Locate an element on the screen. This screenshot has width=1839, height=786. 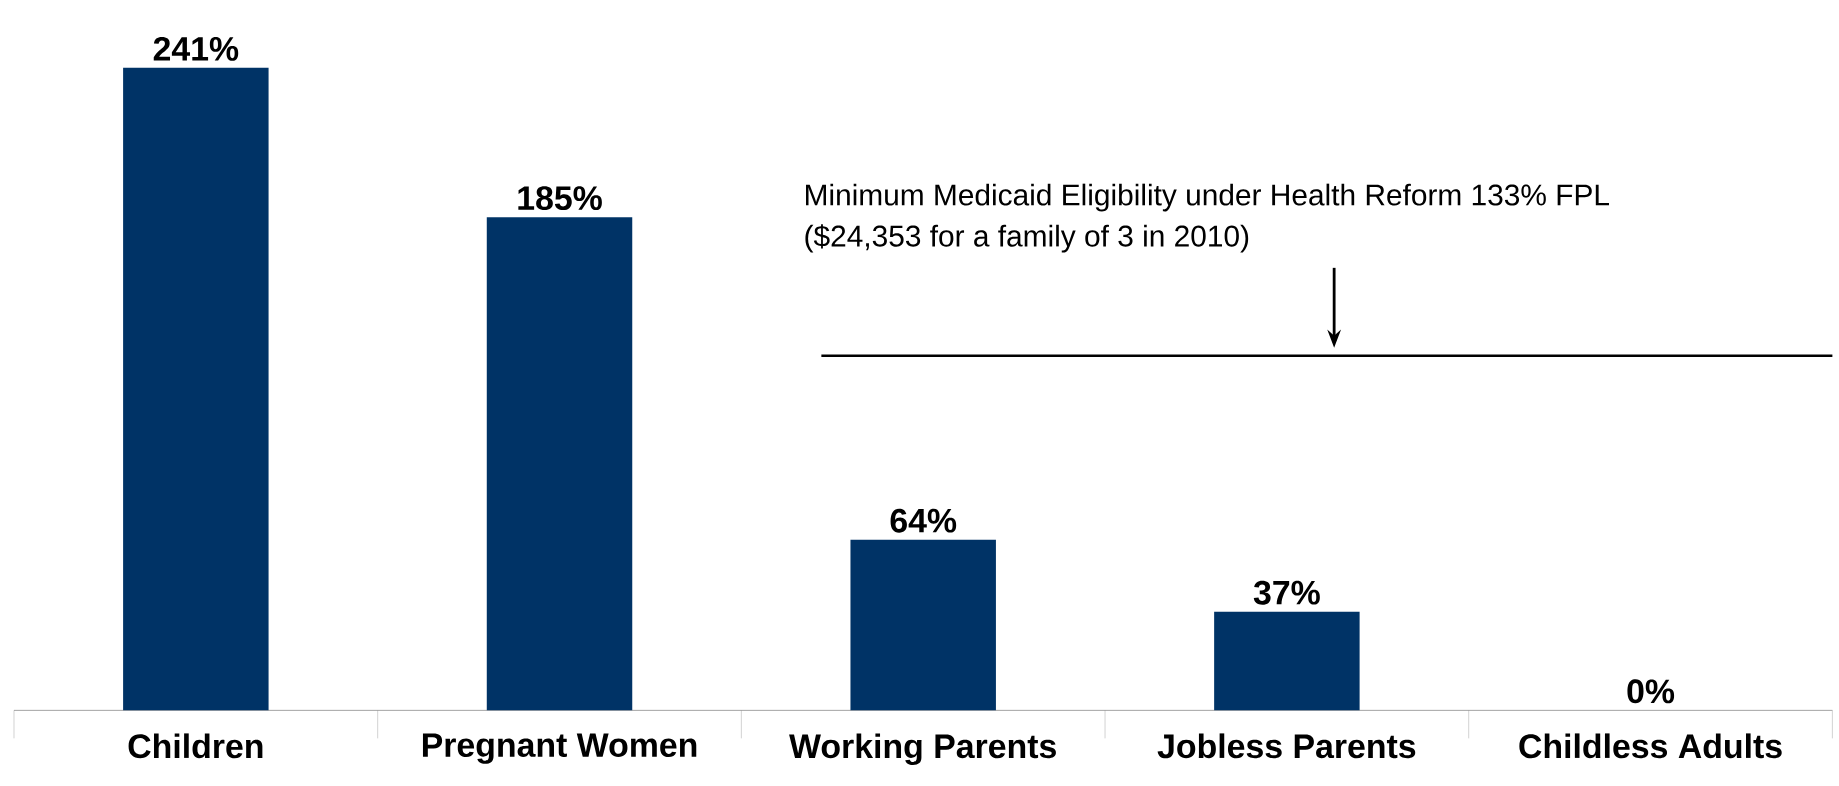
x-tick-label: Working Parents is located at coordinates (922, 749).